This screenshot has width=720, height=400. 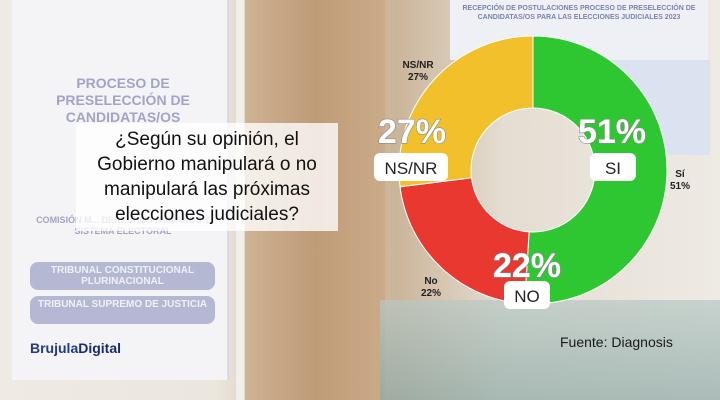 What do you see at coordinates (123, 100) in the screenshot?
I see `left-banner-title: PROCESO DE PRESELECCIÓN DE CANDIDATAS/OS` at bounding box center [123, 100].